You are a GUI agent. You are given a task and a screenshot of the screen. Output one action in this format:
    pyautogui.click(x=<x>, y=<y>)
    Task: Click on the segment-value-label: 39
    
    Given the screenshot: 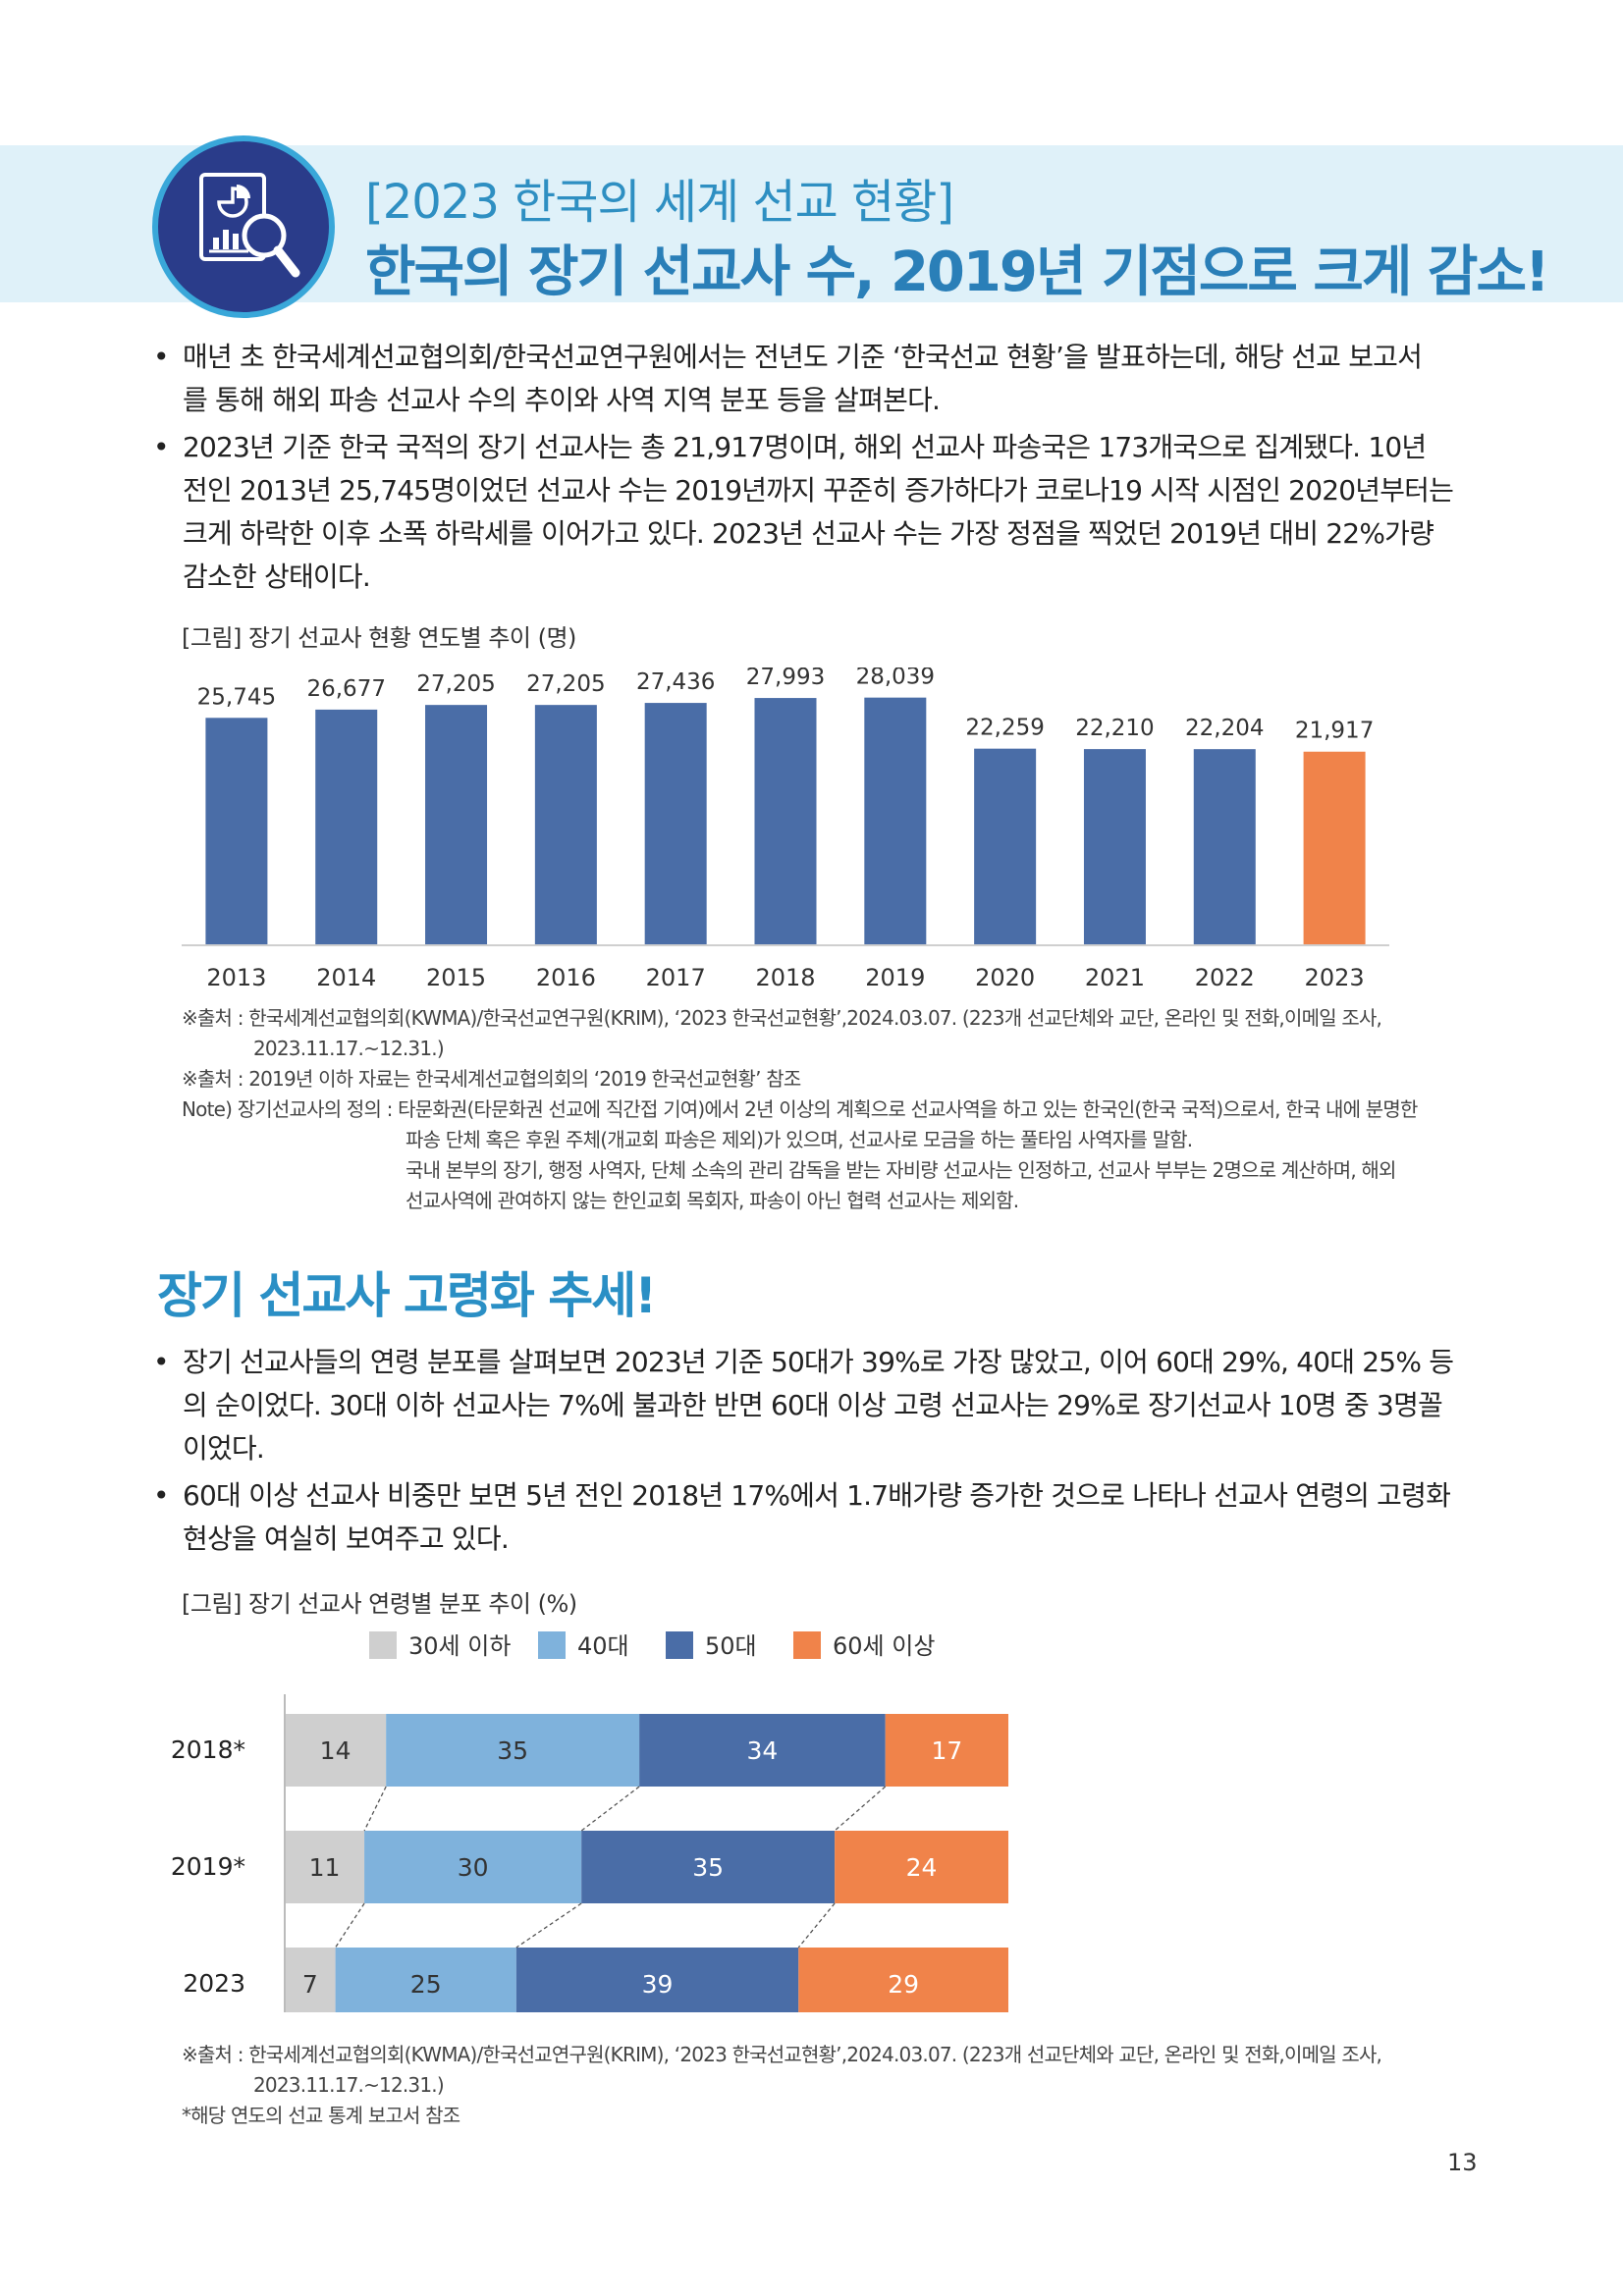 What is the action you would take?
    pyautogui.click(x=658, y=1984)
    